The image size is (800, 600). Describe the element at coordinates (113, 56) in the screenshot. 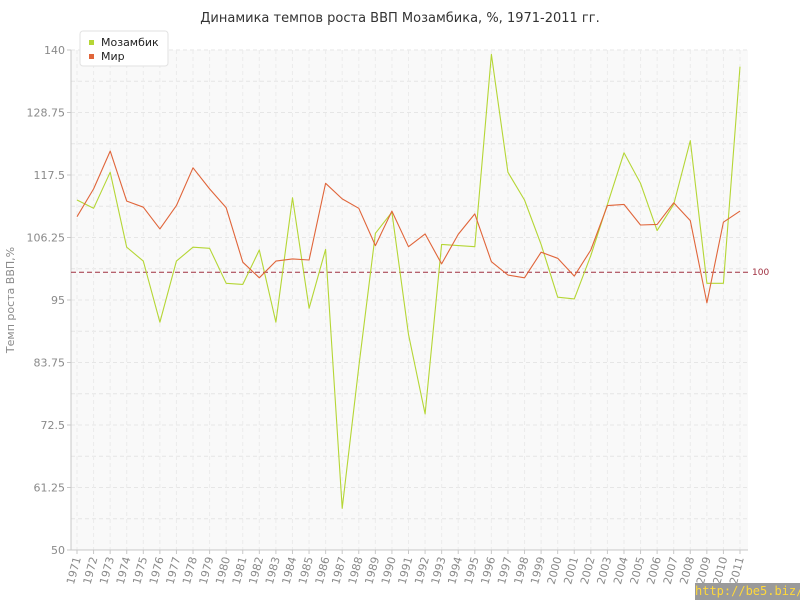

I see `legend-label-world: Мир` at that location.